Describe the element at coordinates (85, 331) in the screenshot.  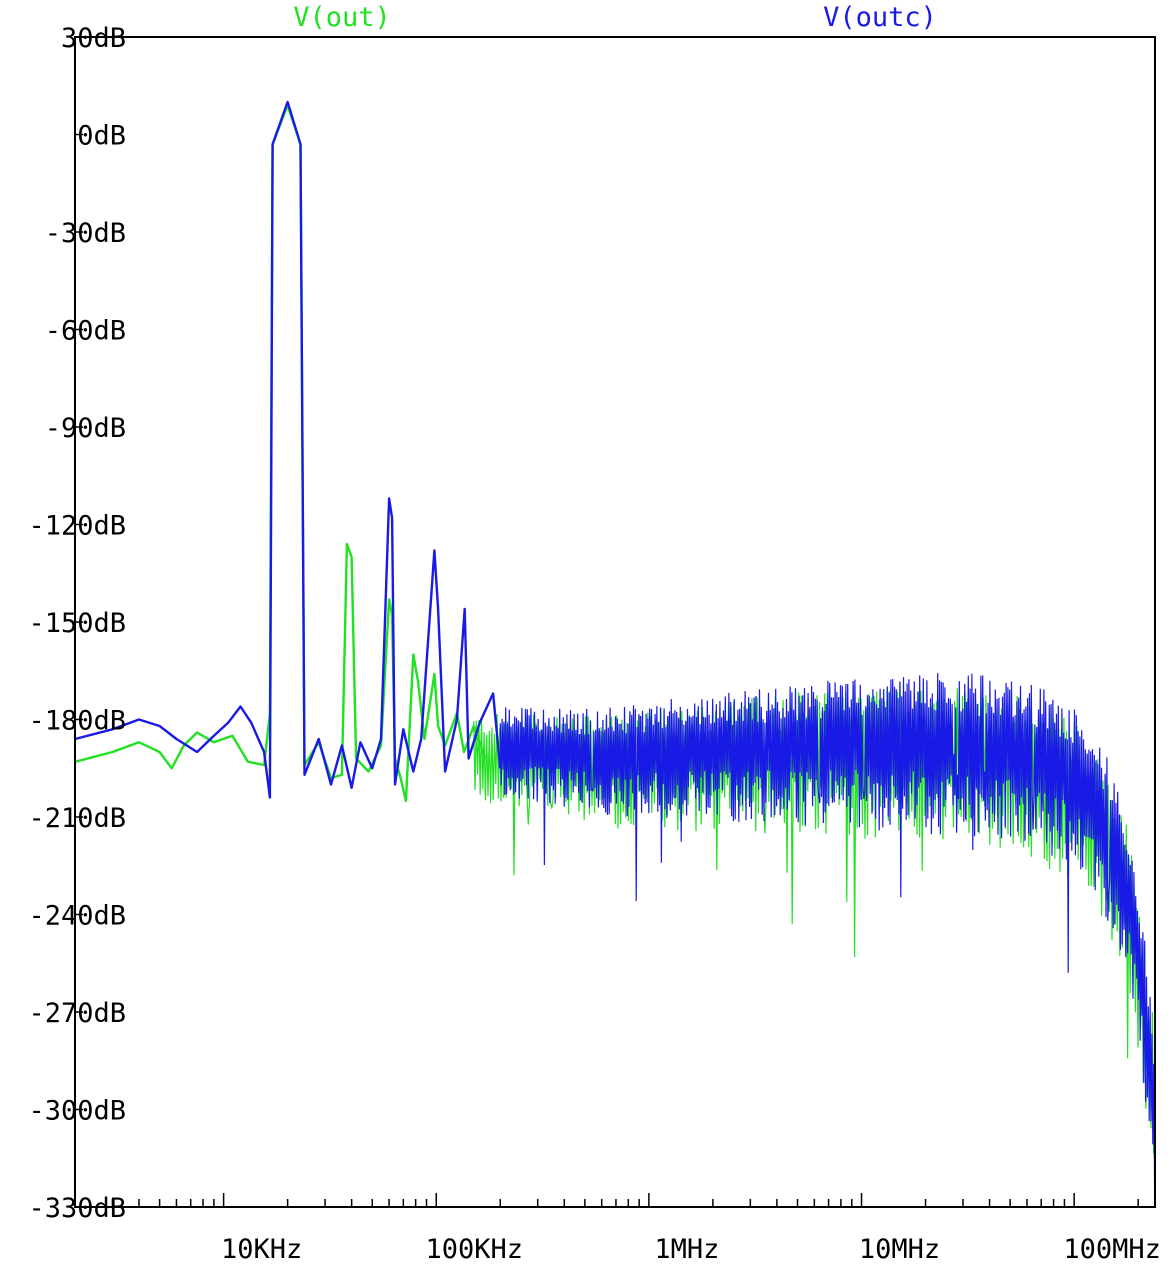
I see `y-tick-label: -60dB` at that location.